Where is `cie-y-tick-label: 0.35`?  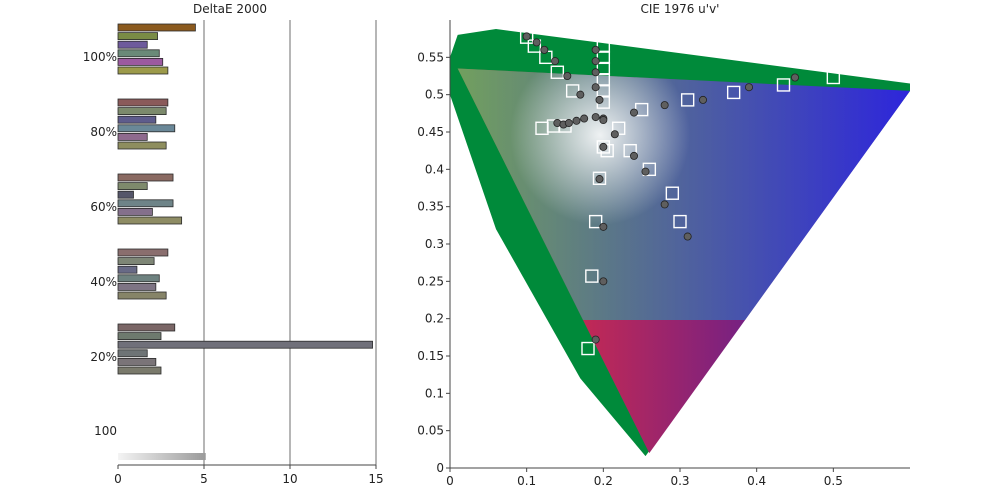 cie-y-tick-label: 0.35 is located at coordinates (430, 207).